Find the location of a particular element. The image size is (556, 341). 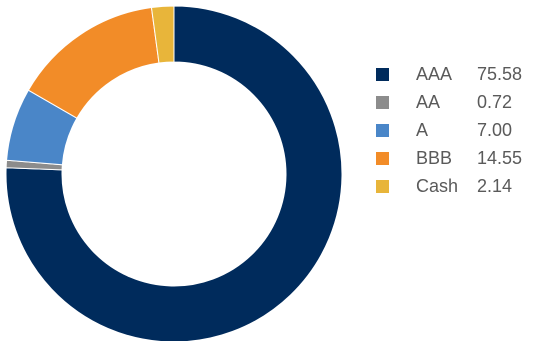

donut-slice-bbb is located at coordinates (93, 62).